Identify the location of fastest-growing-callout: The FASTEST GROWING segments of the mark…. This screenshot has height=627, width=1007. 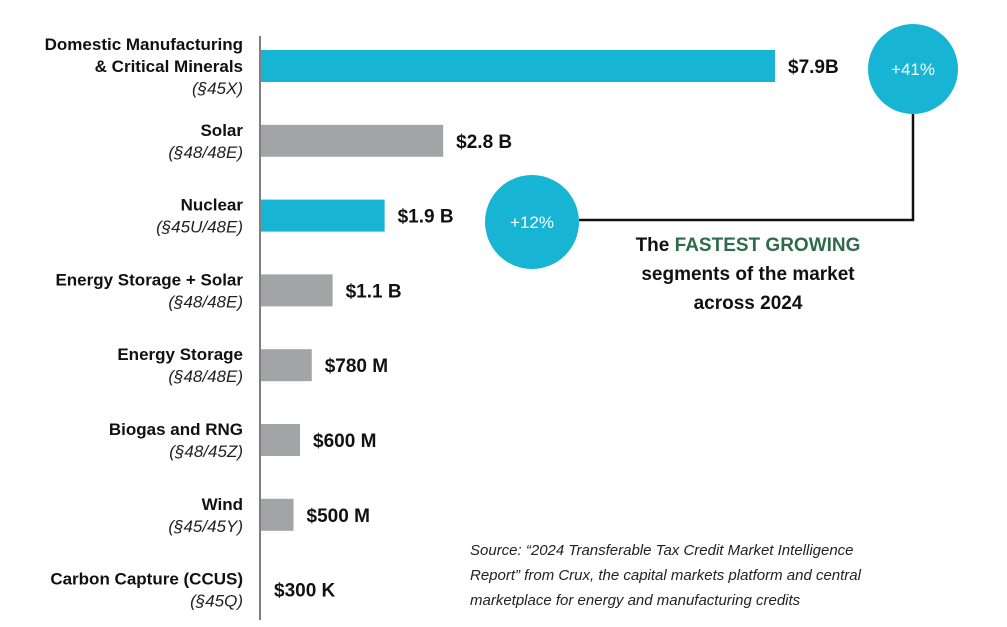
(748, 274).